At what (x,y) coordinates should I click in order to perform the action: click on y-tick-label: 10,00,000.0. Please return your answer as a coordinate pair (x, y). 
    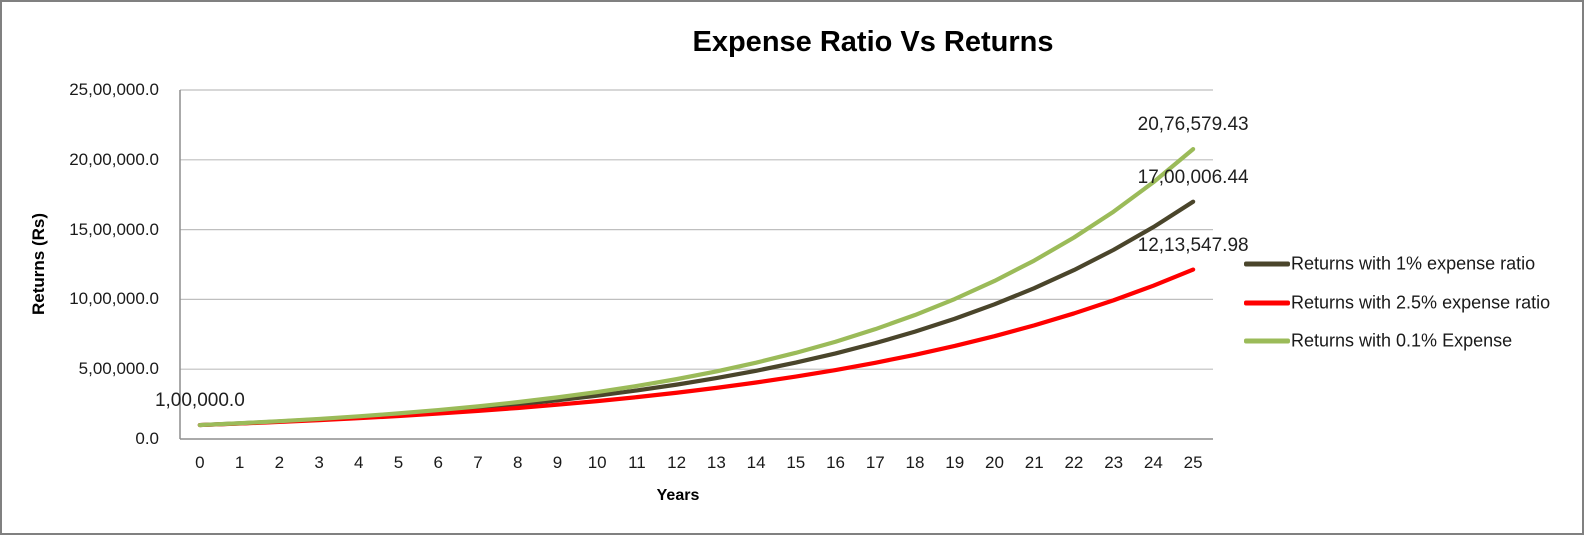
    Looking at the image, I should click on (114, 299).